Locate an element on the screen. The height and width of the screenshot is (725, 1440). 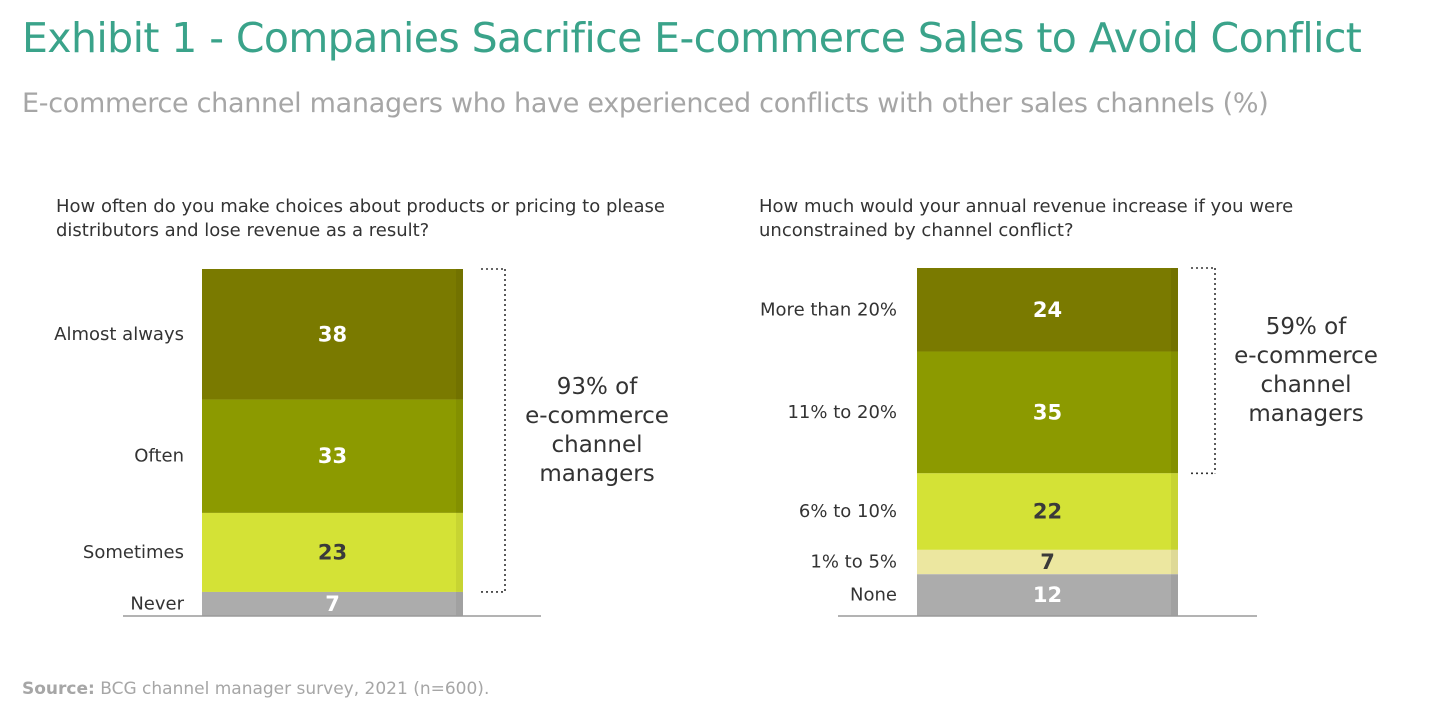
chart-2-category-label-3: 6% to 10% is located at coordinates (848, 511).